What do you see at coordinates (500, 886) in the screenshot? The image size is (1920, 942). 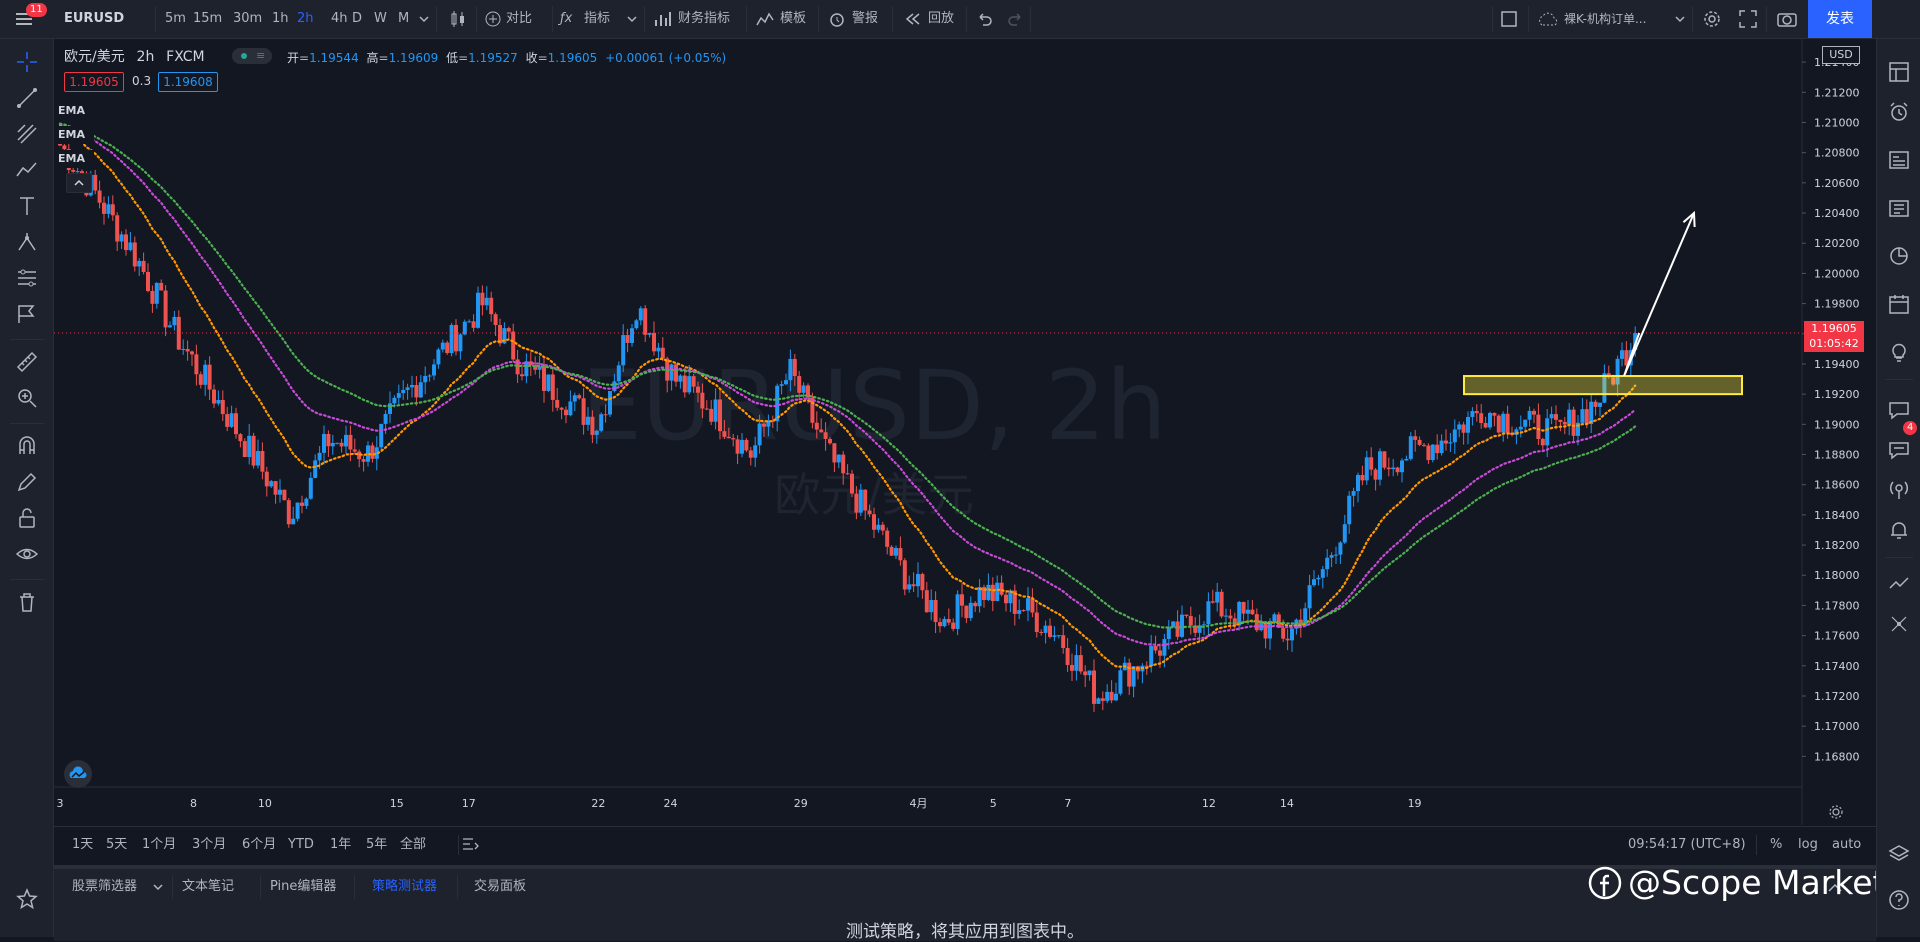 I see `tab-trading-panel: 交易面板` at bounding box center [500, 886].